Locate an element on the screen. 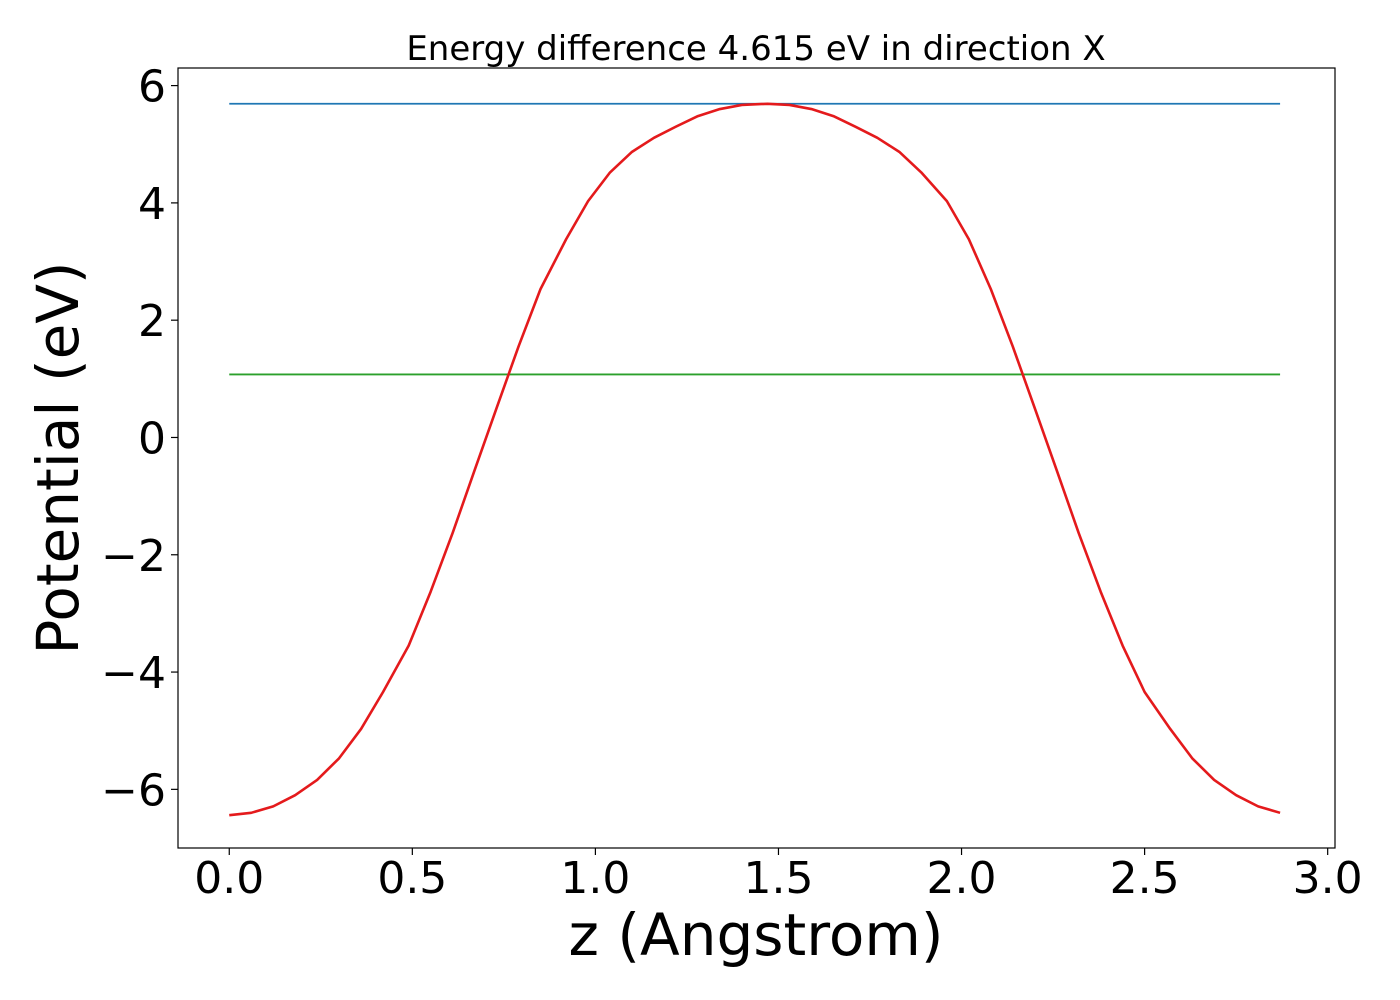 This screenshot has width=1400, height=1000. x-tick-label: 2.5 is located at coordinates (1145, 878).